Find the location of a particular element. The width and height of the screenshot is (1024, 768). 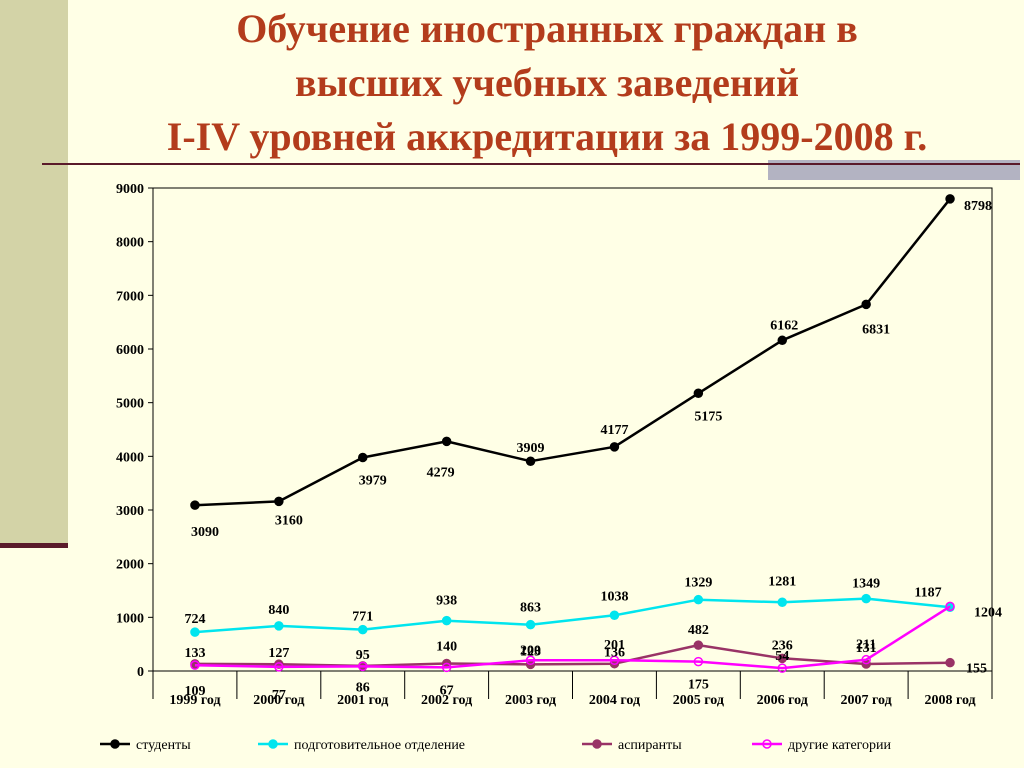

data-label: 131 is located at coordinates (866, 648).